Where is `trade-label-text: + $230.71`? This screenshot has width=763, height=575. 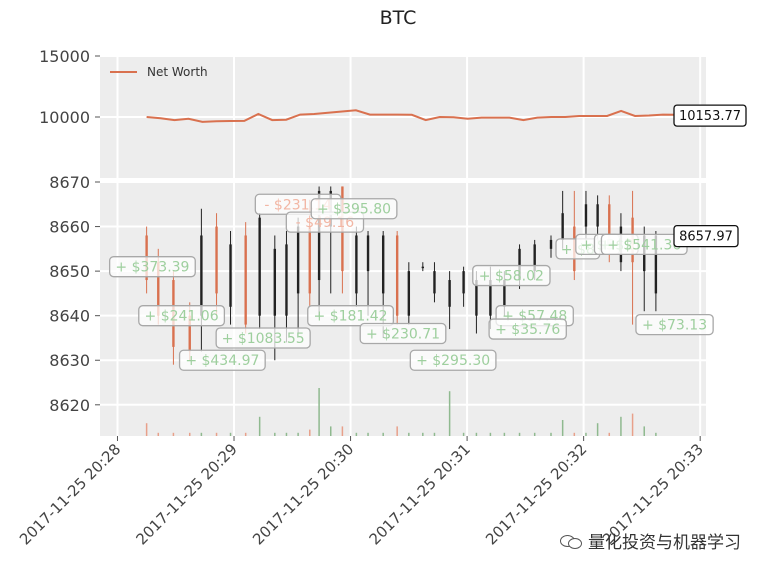
trade-label-text: + $230.71 is located at coordinates (403, 335).